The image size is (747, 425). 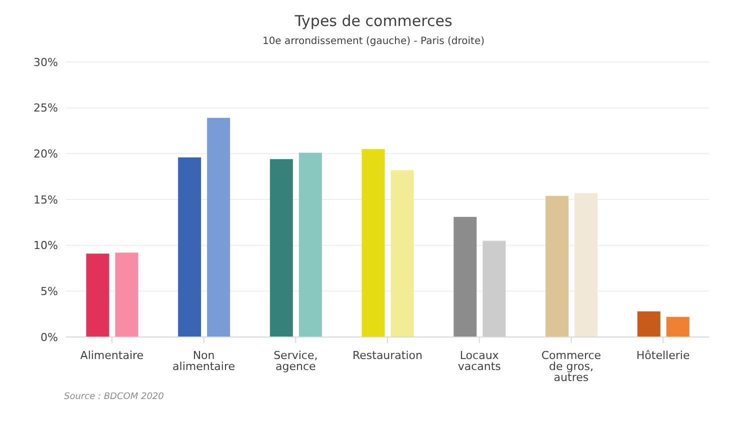 What do you see at coordinates (46, 199) in the screenshot?
I see `y-tick-label: 15%` at bounding box center [46, 199].